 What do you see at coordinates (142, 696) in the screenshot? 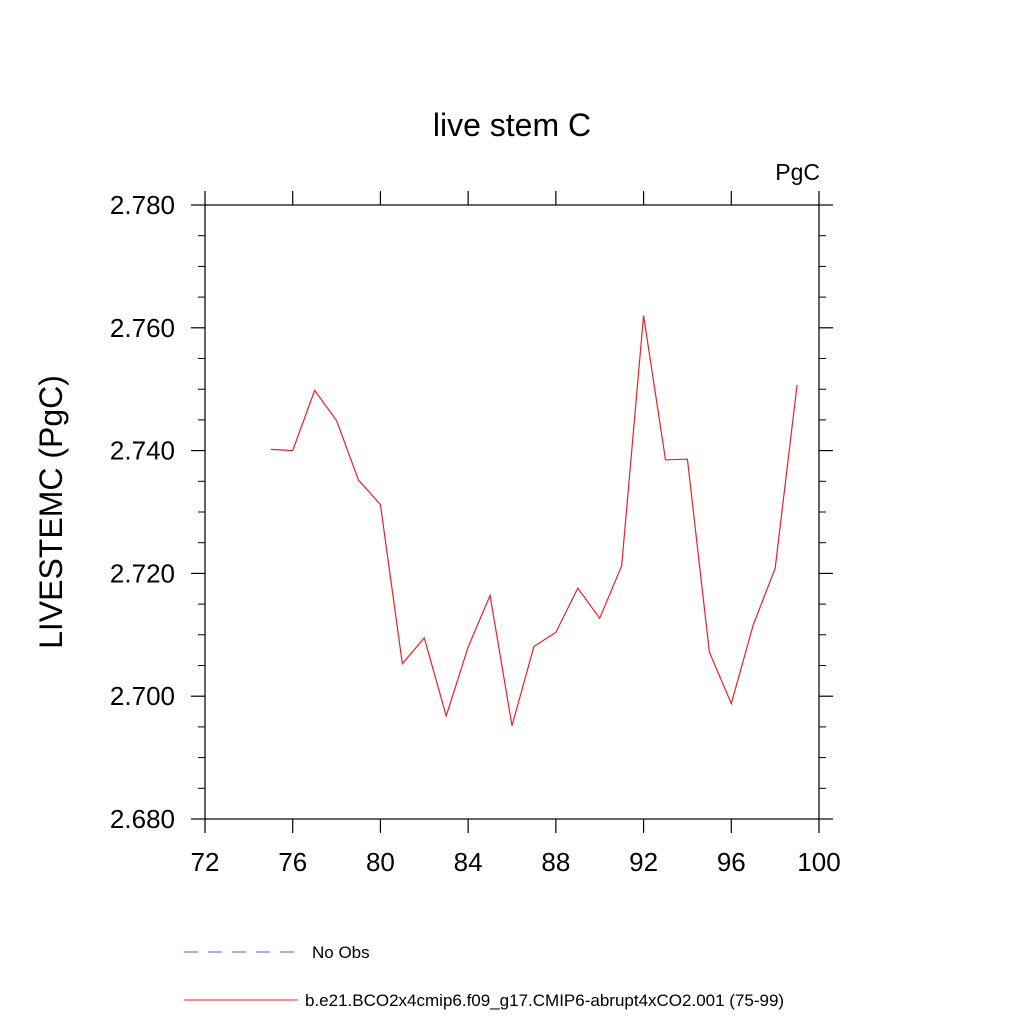
I see `y-tick-label: 2.700` at bounding box center [142, 696].